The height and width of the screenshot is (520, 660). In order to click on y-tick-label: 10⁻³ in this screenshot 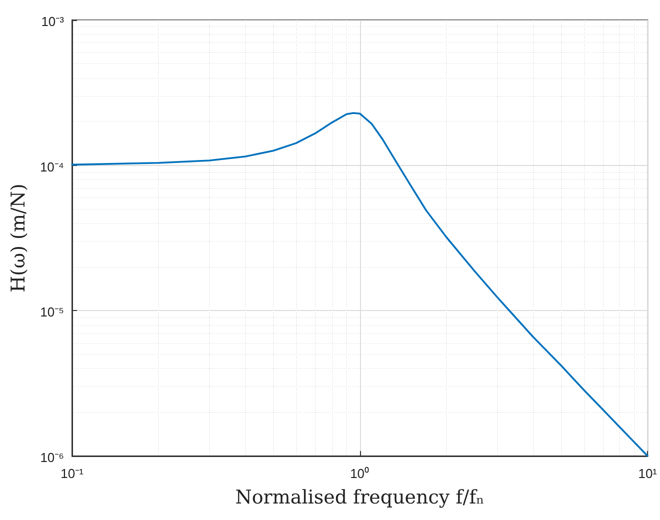, I will do `click(53, 21)`.